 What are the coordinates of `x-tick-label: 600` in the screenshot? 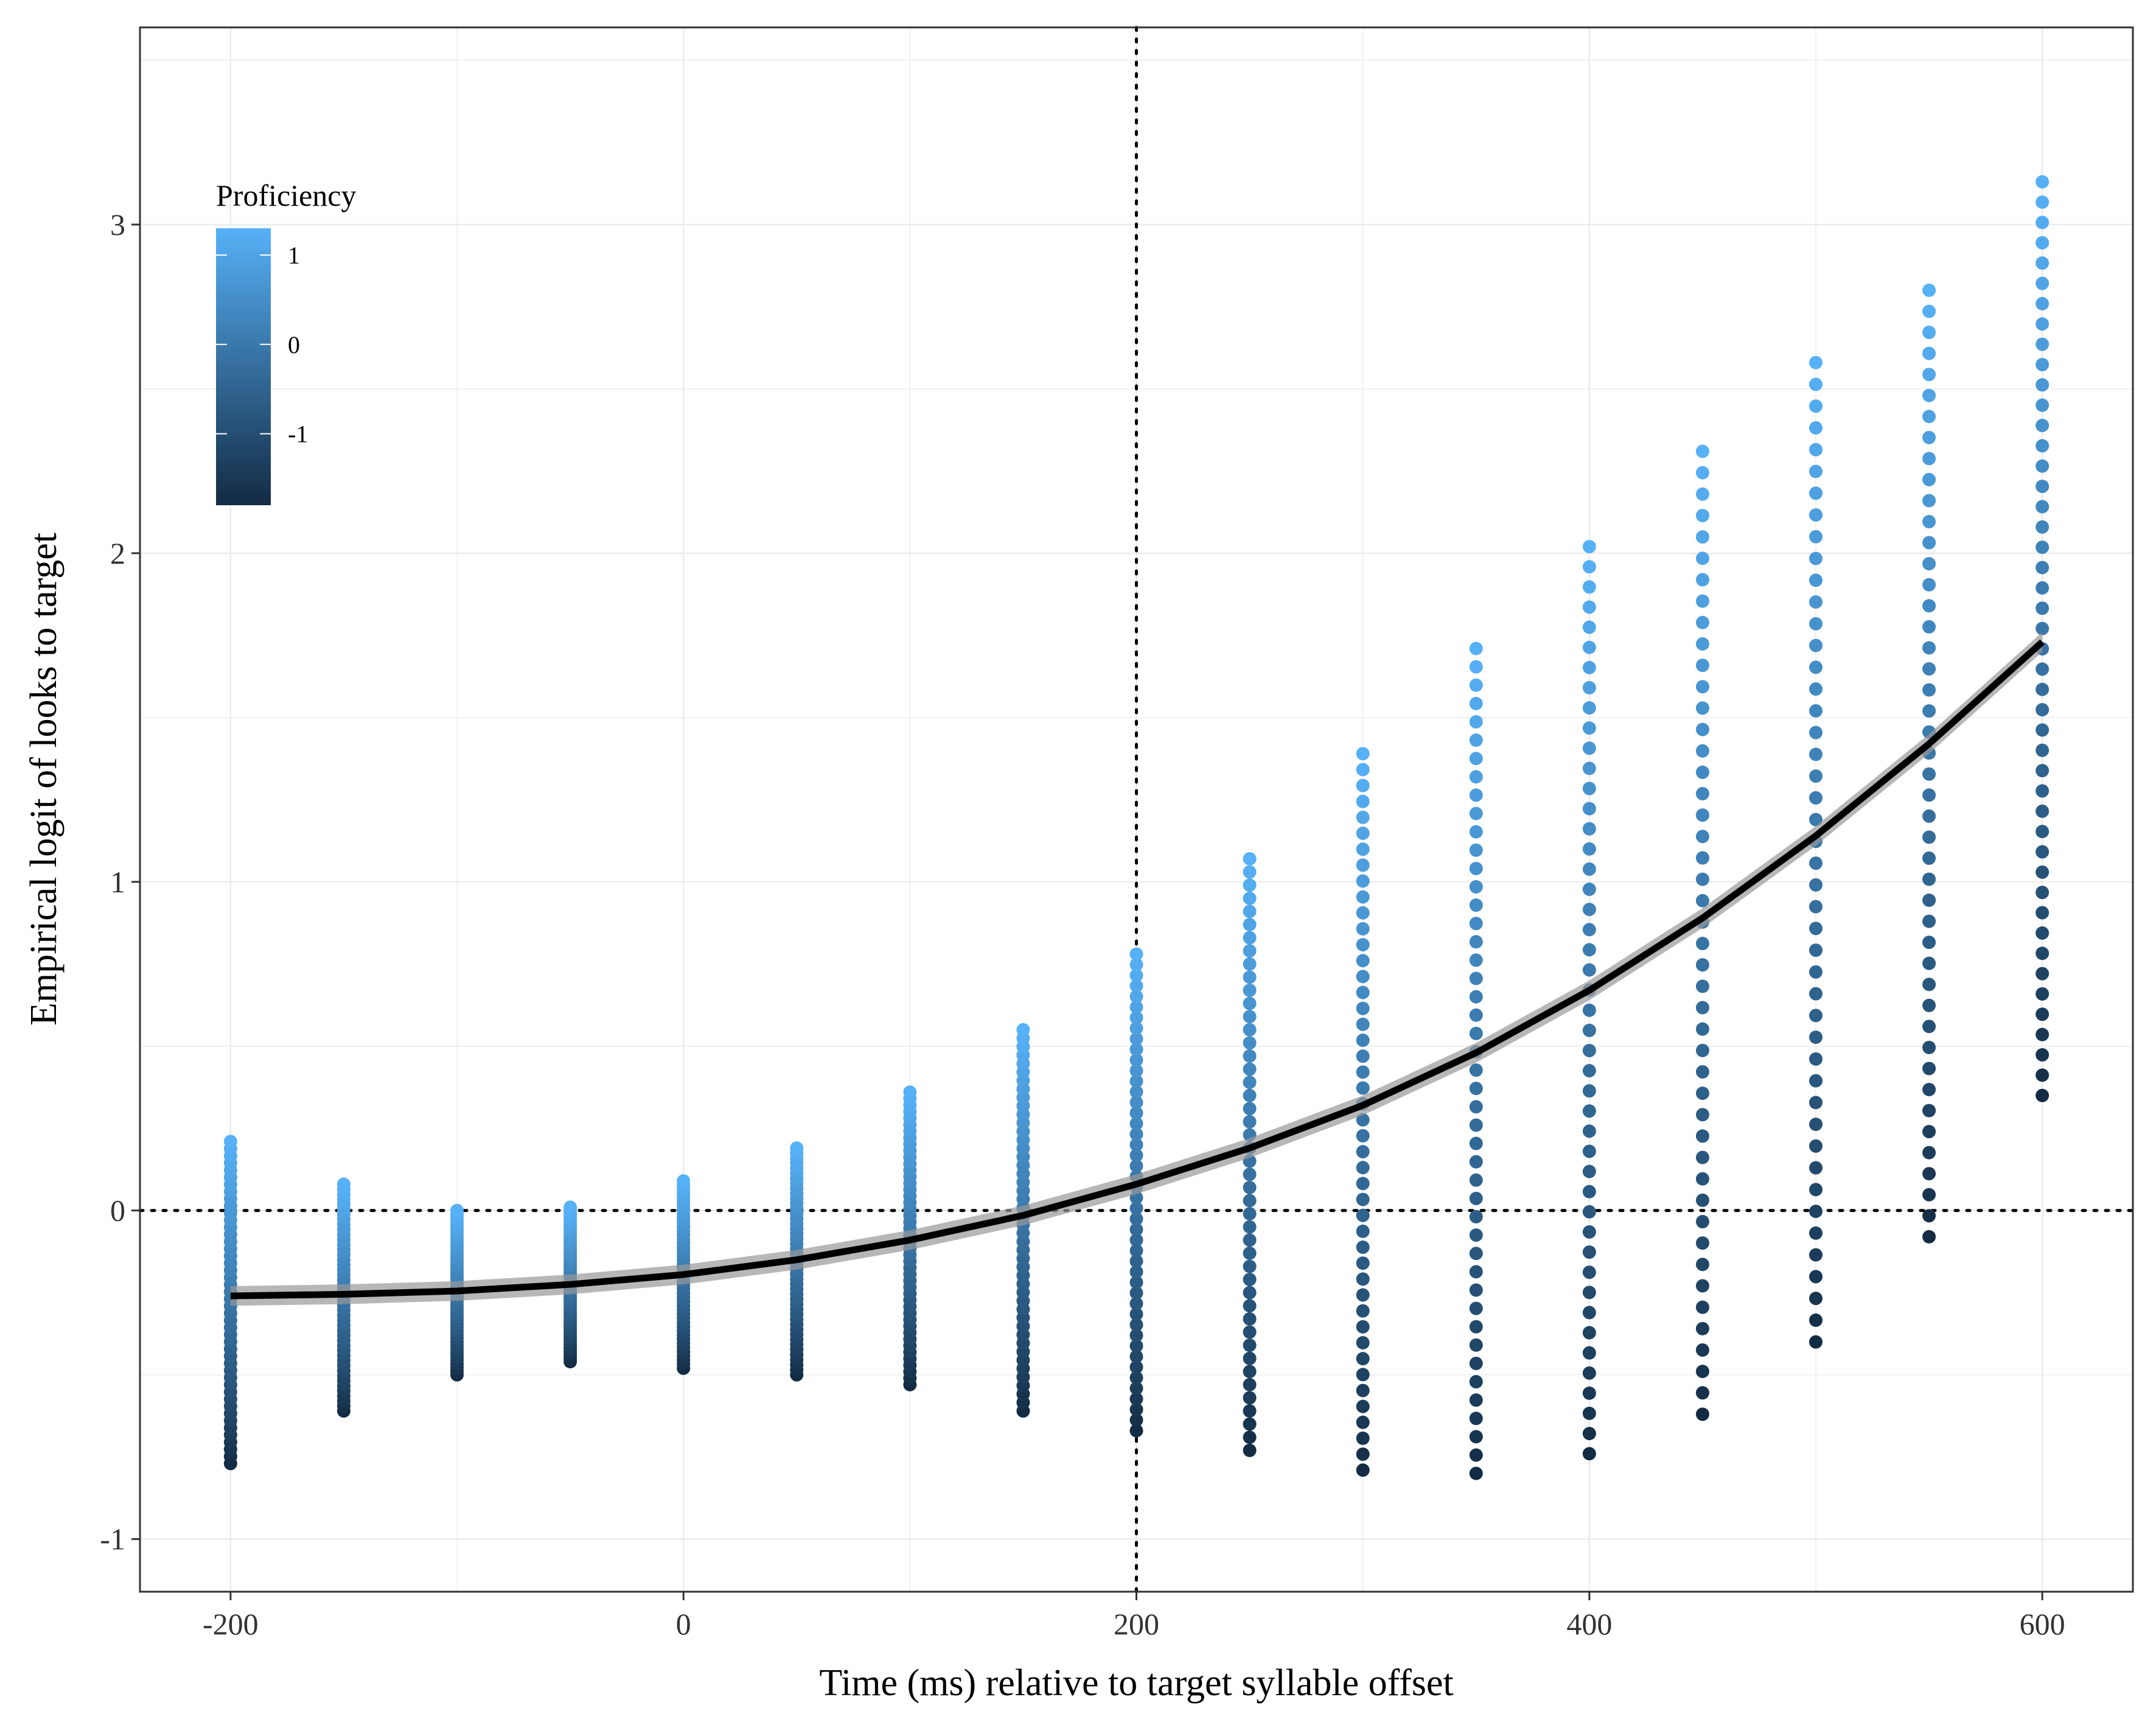 It's located at (2043, 1624).